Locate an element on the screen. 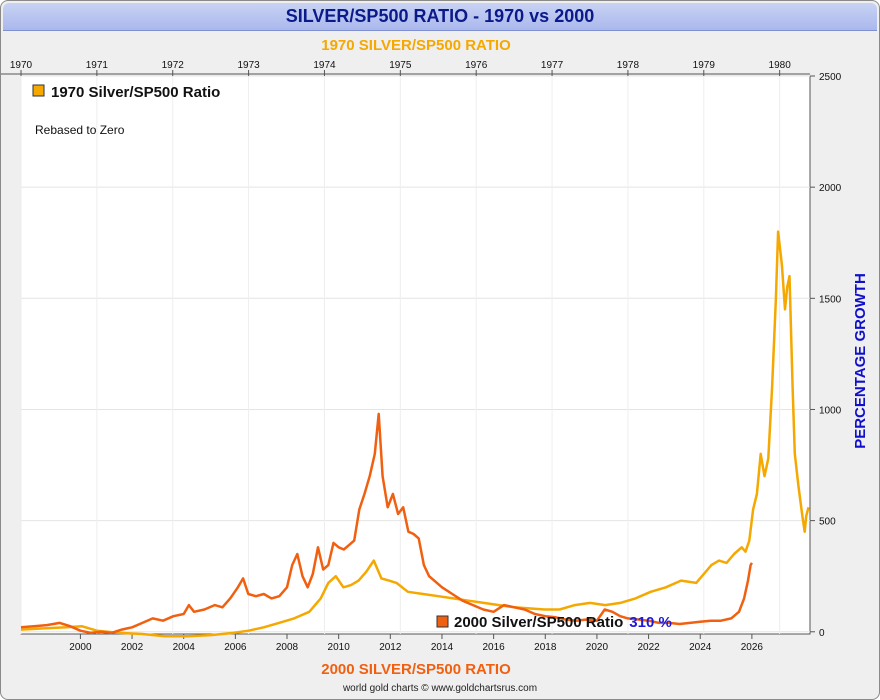 This screenshot has height=700, width=880. top-tick-label: 1970 is located at coordinates (21, 65).